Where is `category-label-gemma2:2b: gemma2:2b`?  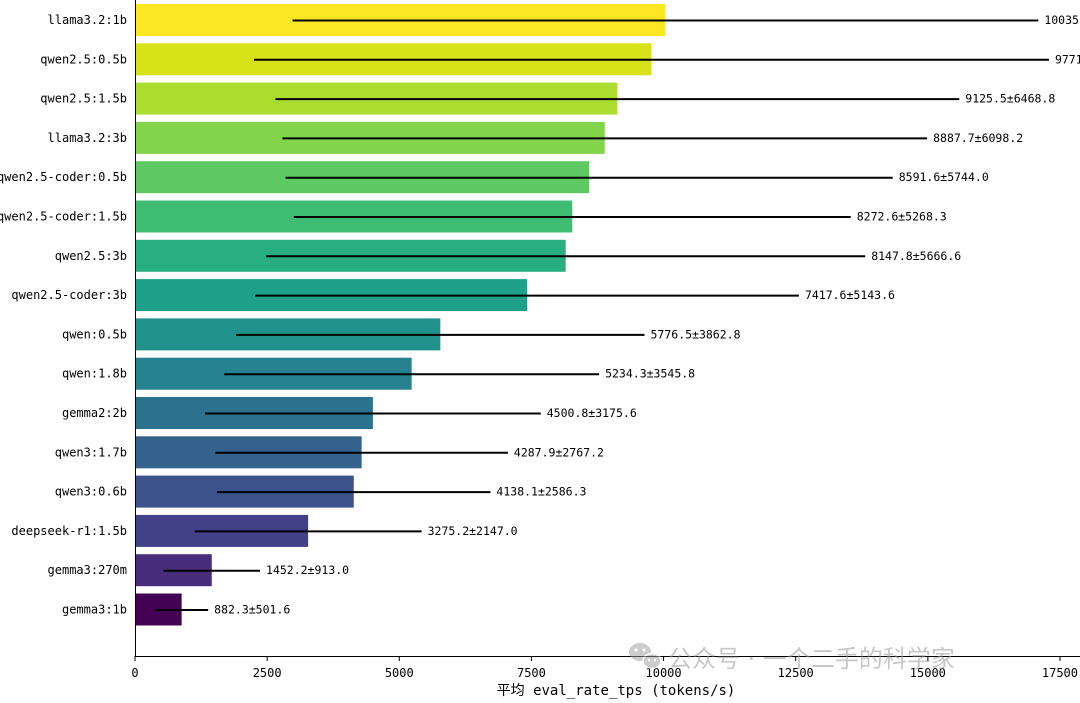
category-label-gemma2:2b: gemma2:2b is located at coordinates (94, 413).